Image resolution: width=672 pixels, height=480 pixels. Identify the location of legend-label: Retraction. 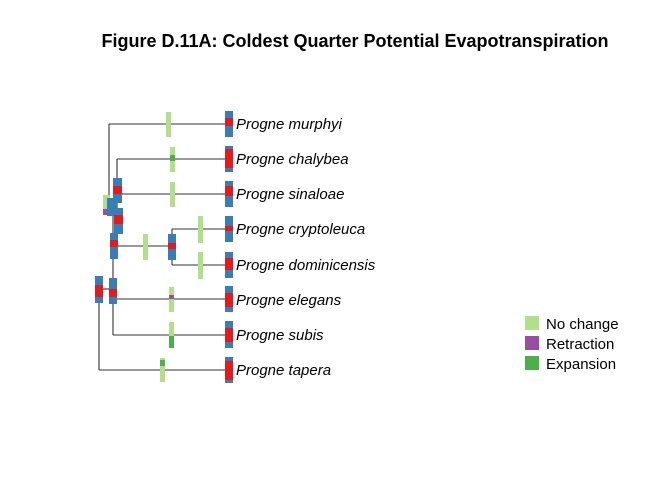
(580, 344).